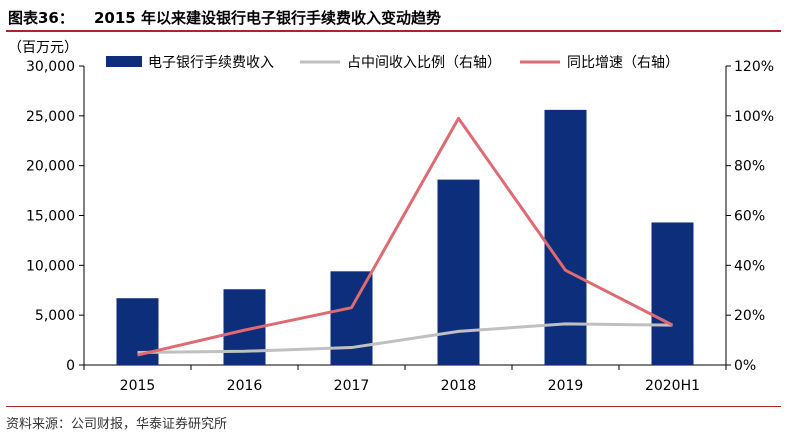 The width and height of the screenshot is (787, 437). I want to click on y-right-tick-label: 60%, so click(749, 217).